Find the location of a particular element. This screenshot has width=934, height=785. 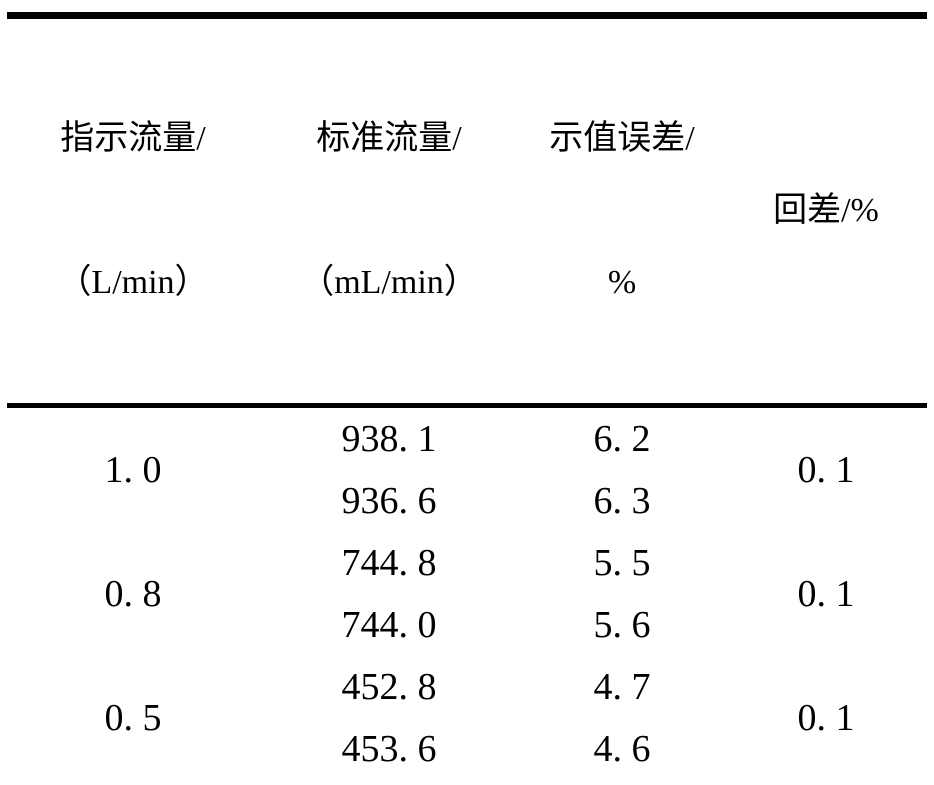

table-row: 453. 6 4. 6 is located at coordinates (467, 749).